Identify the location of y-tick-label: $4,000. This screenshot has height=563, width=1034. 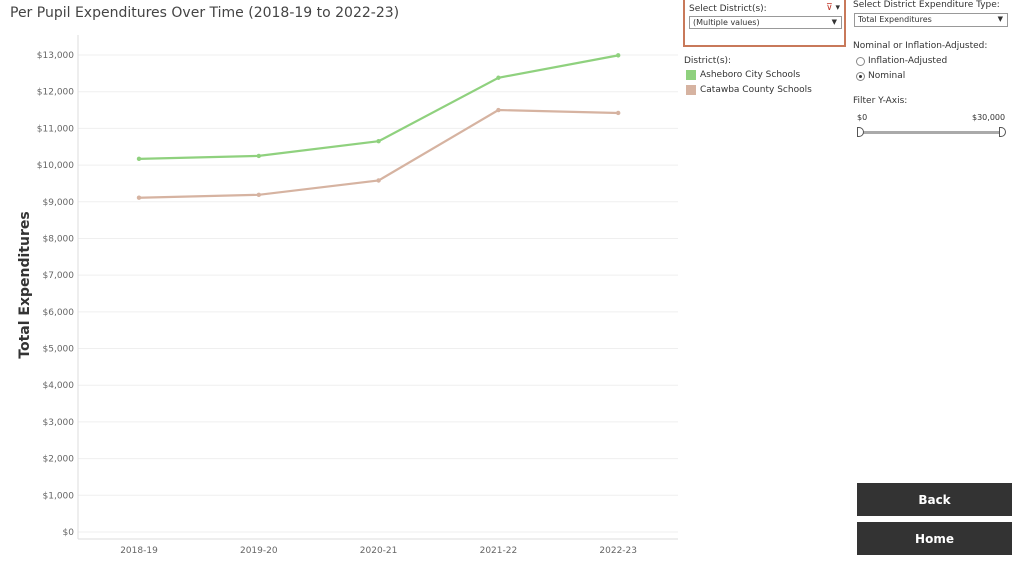
(59, 386).